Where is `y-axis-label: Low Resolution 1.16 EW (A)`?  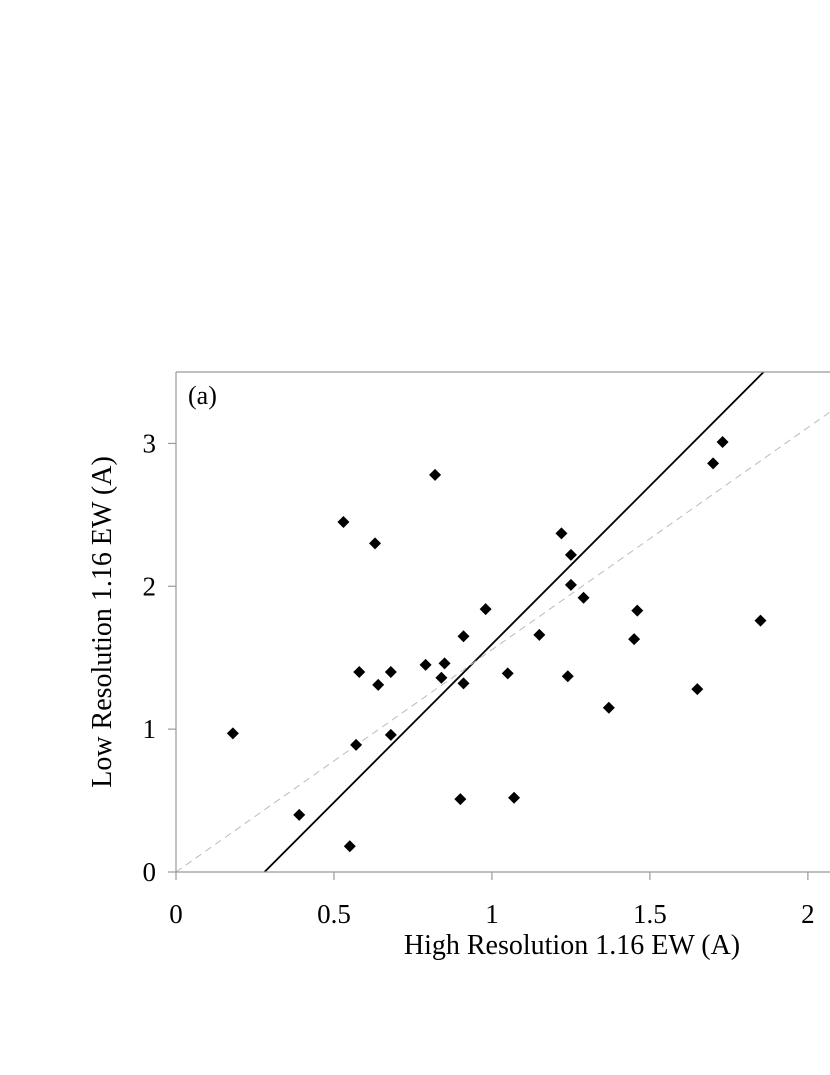 y-axis-label: Low Resolution 1.16 EW (A) is located at coordinates (102, 622).